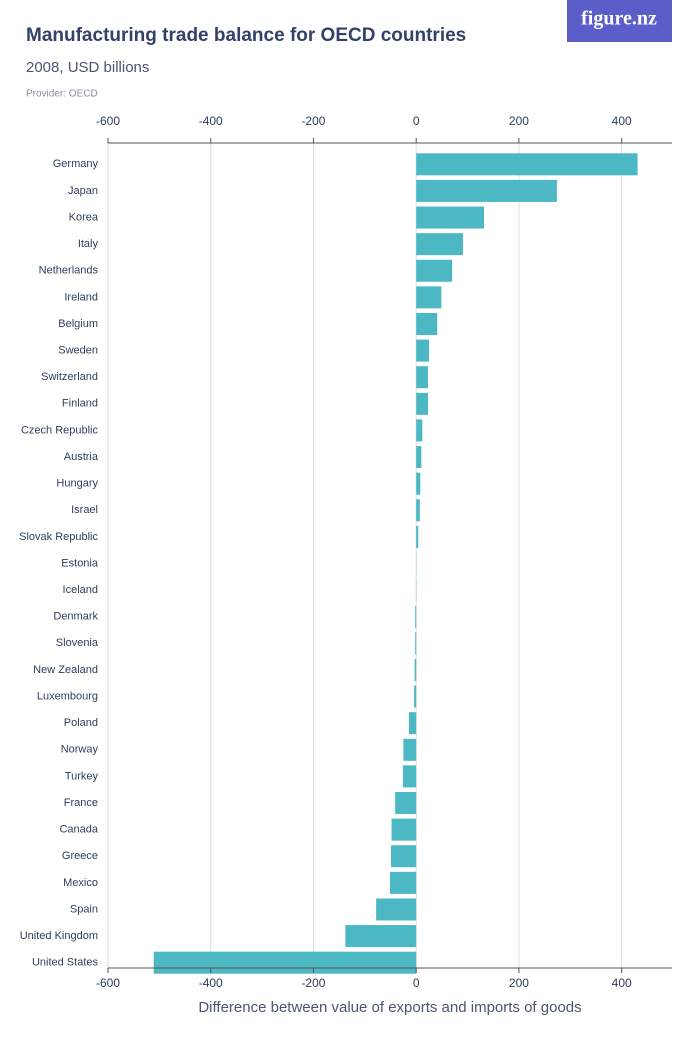 The image size is (700, 1050). Describe the element at coordinates (88, 244) in the screenshot. I see `y-tick-label: Italy` at that location.